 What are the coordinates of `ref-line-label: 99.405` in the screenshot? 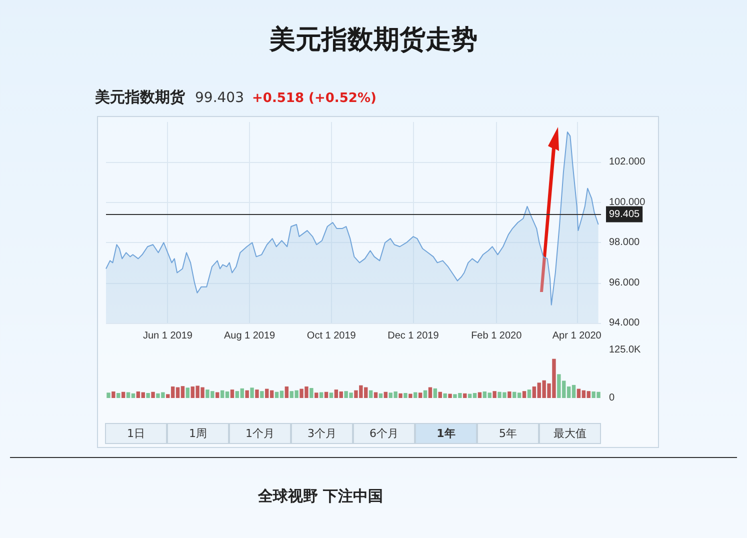 It's located at (624, 214).